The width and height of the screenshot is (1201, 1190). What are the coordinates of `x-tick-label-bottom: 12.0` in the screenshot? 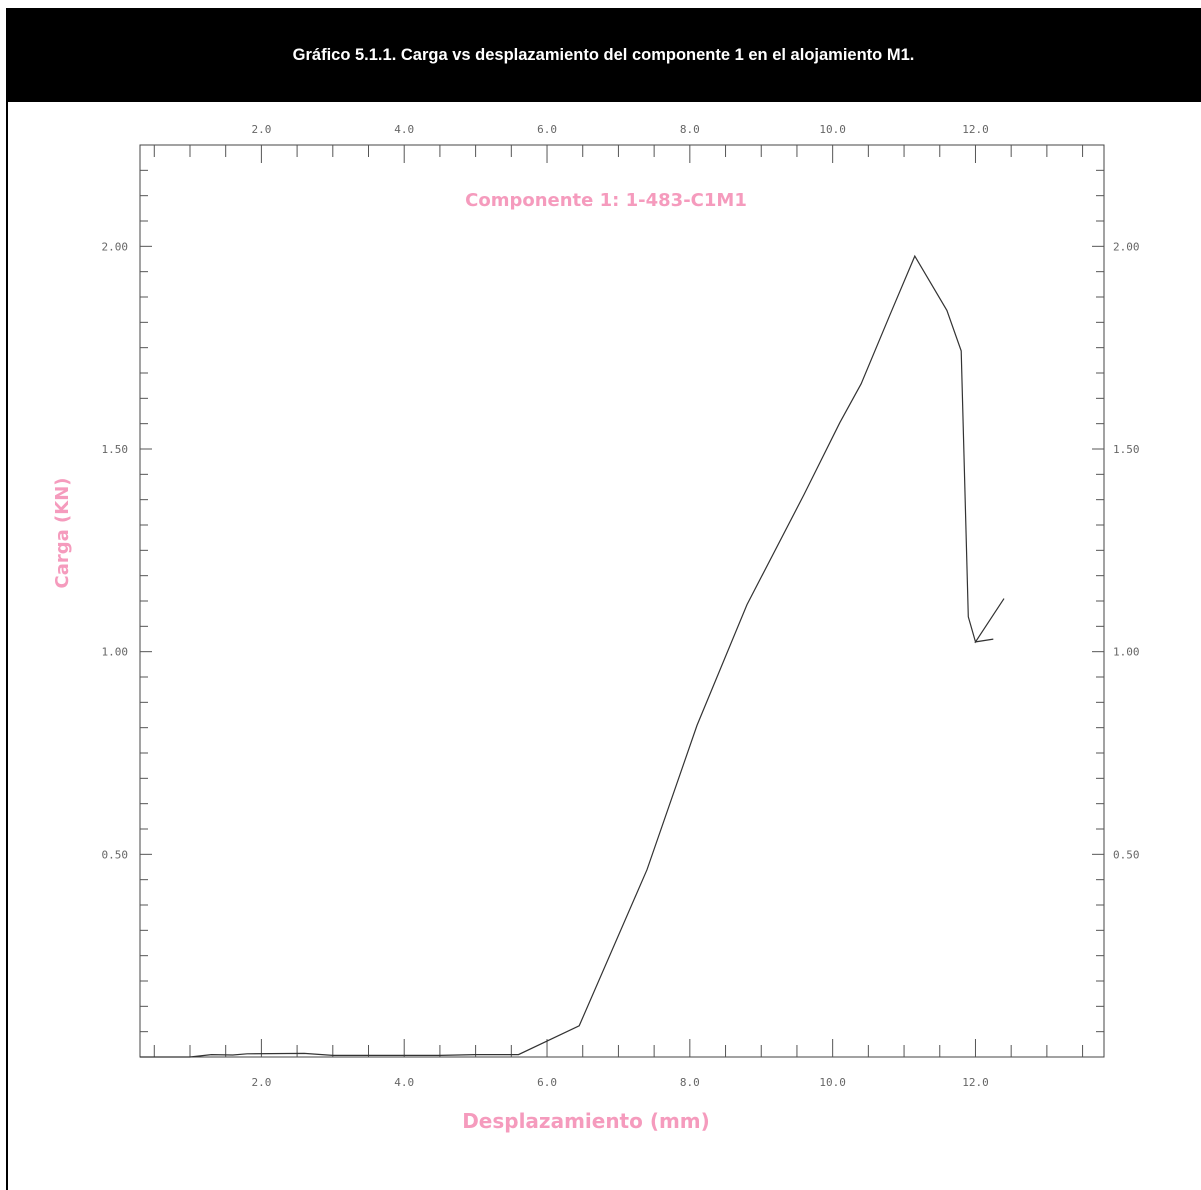 It's located at (975, 1082).